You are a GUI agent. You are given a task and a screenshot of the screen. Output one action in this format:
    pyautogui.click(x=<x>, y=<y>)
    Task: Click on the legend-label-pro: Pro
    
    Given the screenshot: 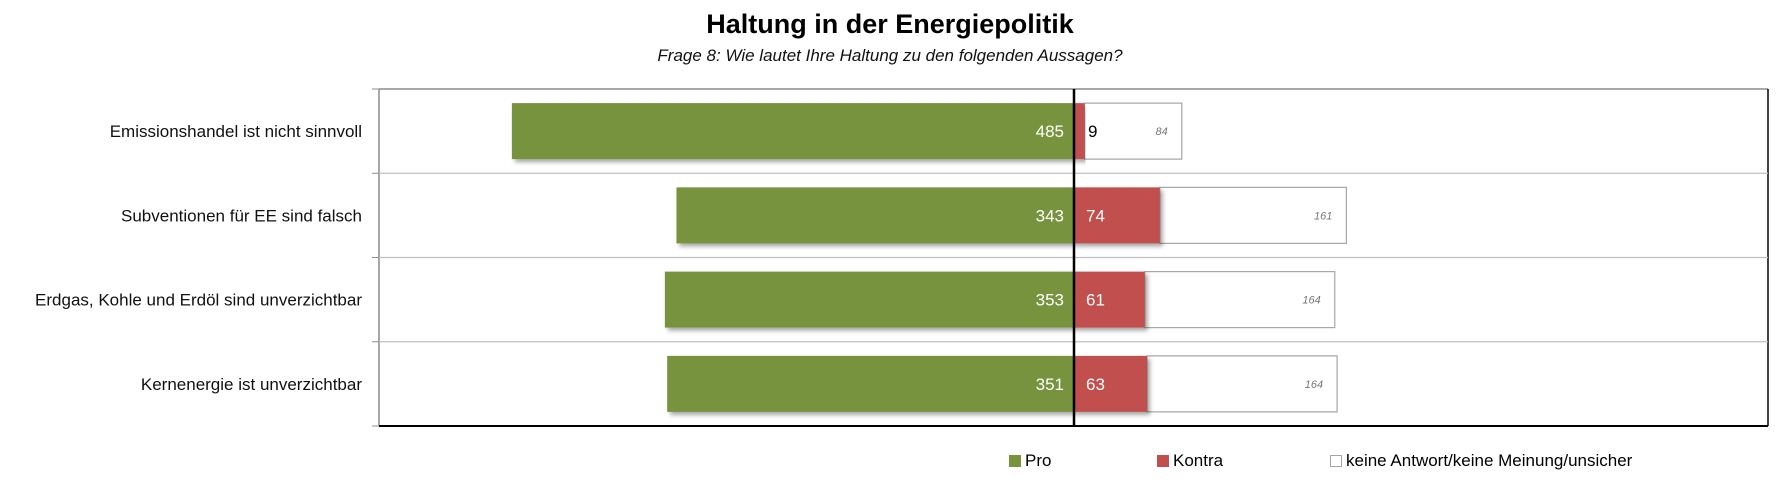 What is the action you would take?
    pyautogui.click(x=1038, y=460)
    